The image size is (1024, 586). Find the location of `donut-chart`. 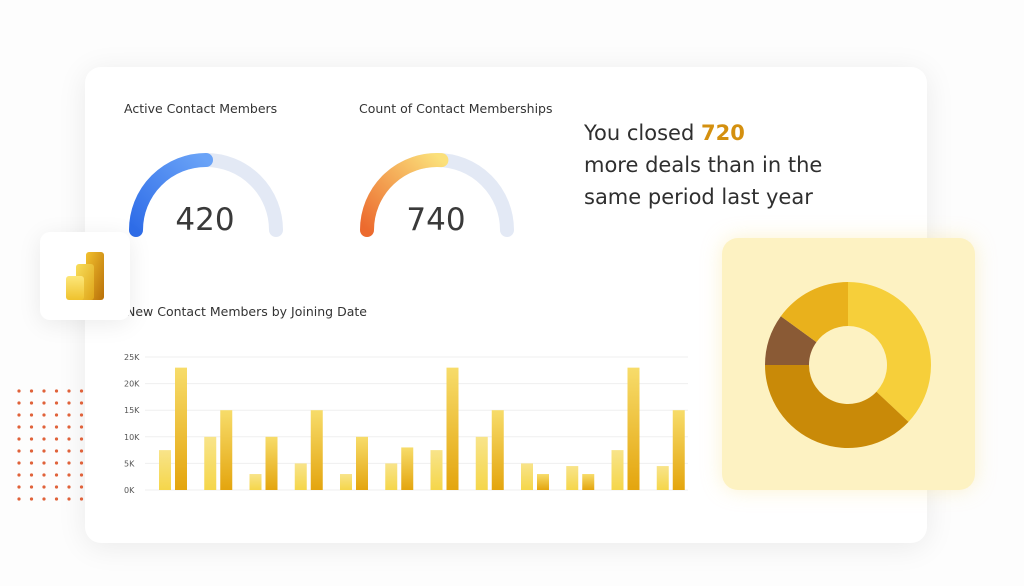

donut-chart is located at coordinates (848, 365).